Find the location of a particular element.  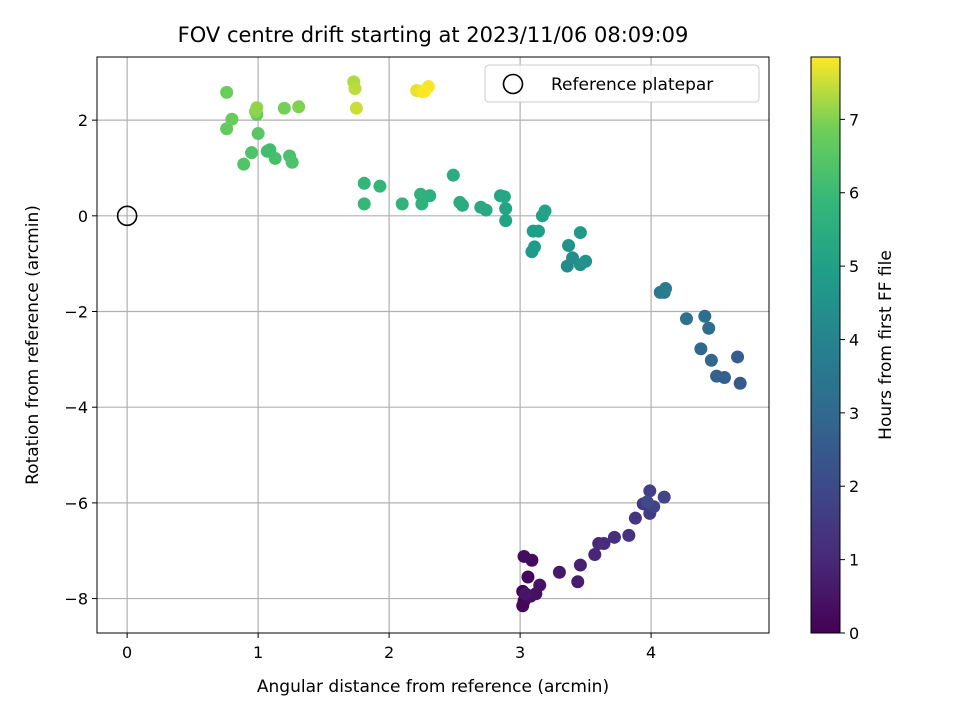

reference-platepar-marker is located at coordinates (127, 216).